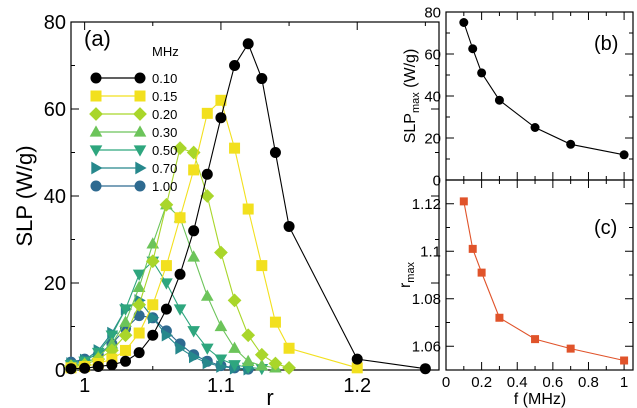 The width and height of the screenshot is (637, 408). What do you see at coordinates (432, 54) in the screenshot?
I see `panel-b-ytick-label: 60` at bounding box center [432, 54].